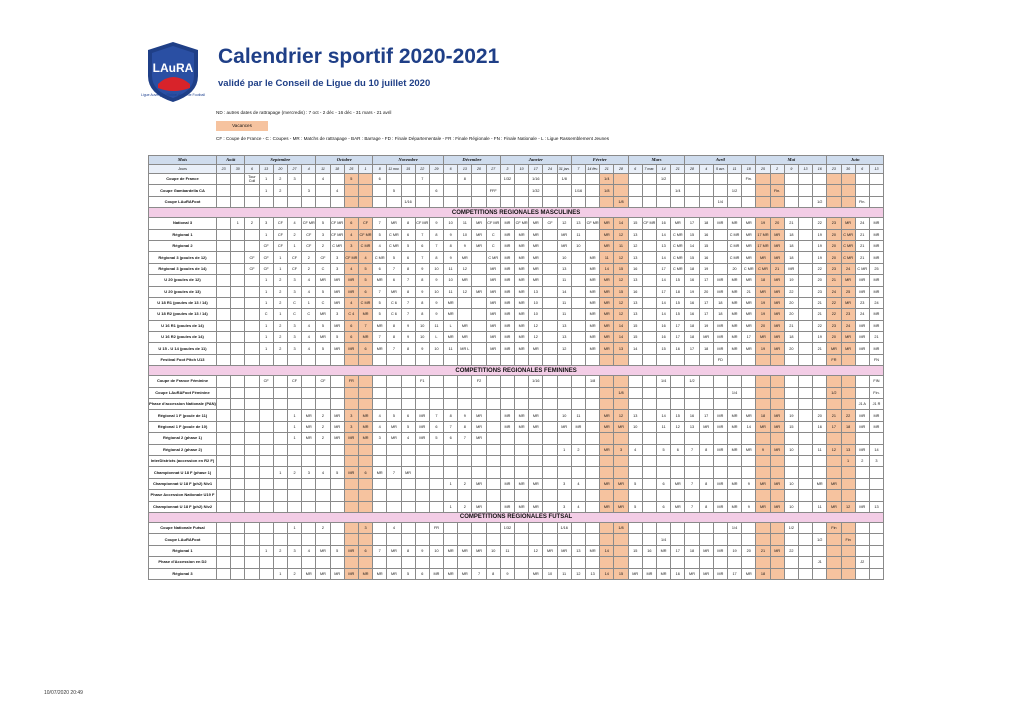 Image resolution: width=1024 pixels, height=724 pixels. What do you see at coordinates (266, 257) in the screenshot?
I see `schedule-cell: CF` at bounding box center [266, 257].